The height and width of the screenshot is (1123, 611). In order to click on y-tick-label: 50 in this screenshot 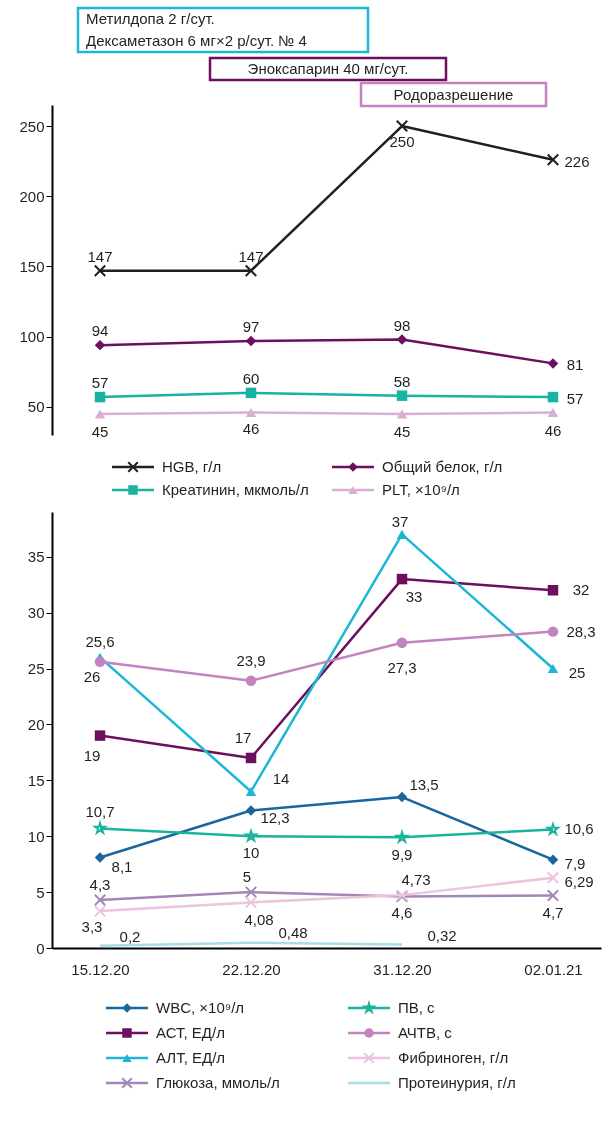, I will do `click(36, 407)`.